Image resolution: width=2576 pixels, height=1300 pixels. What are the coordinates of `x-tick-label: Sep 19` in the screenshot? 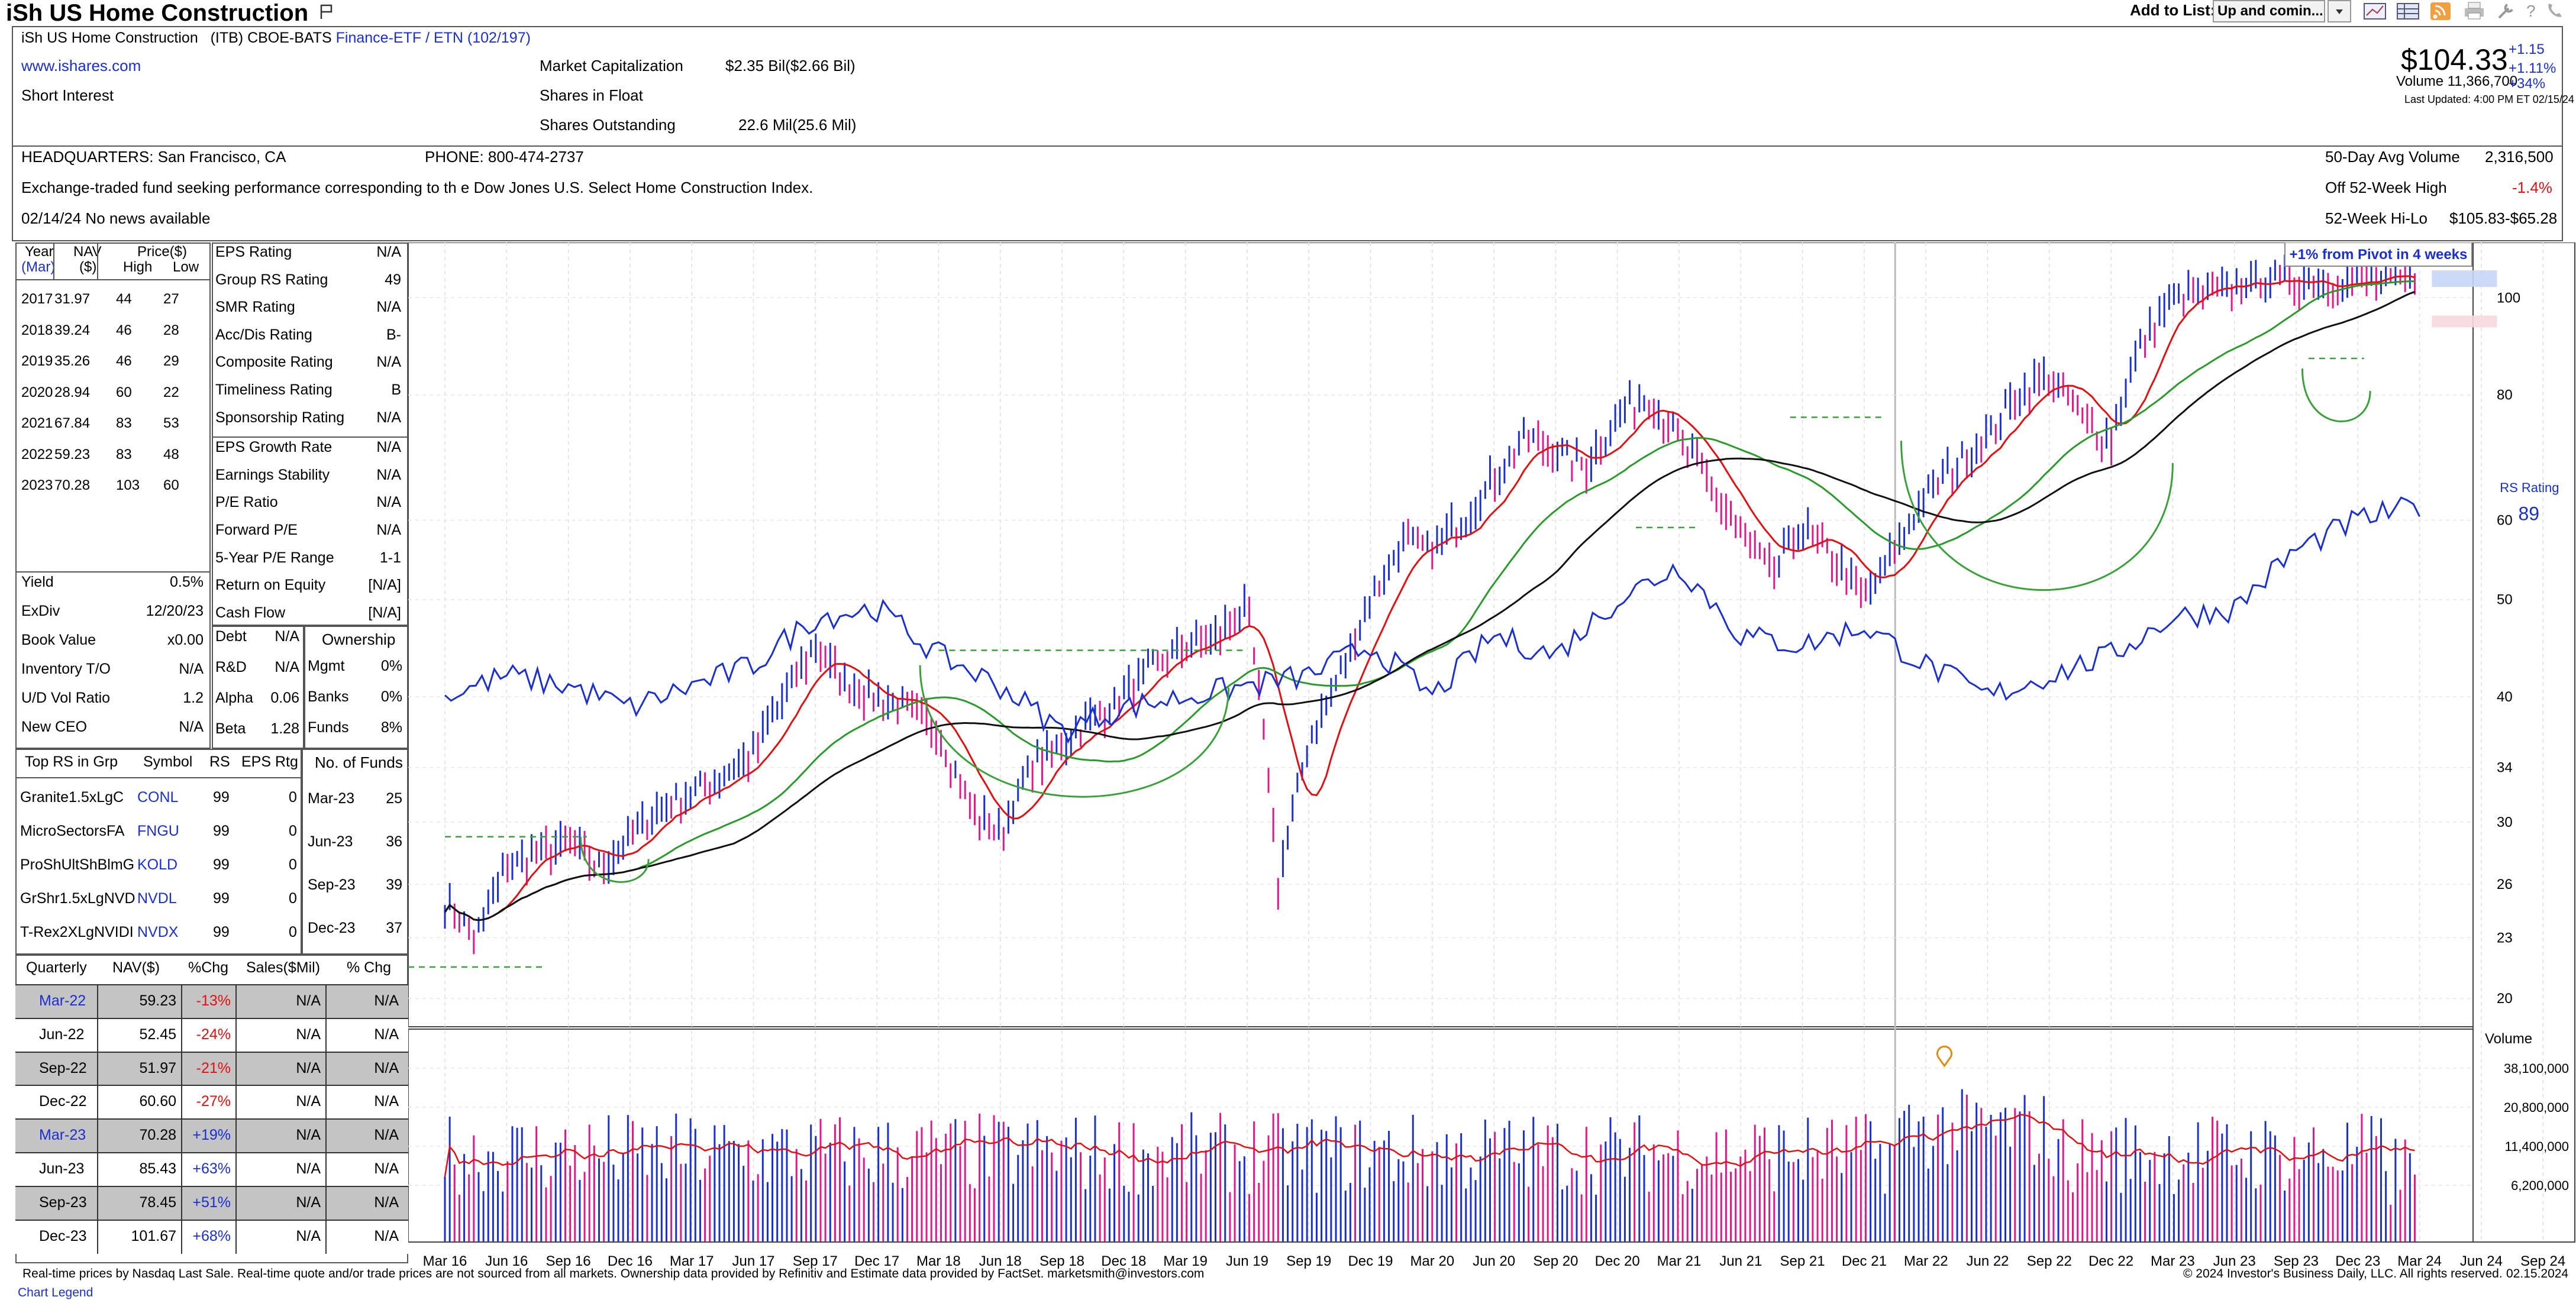 It's located at (1308, 1261).